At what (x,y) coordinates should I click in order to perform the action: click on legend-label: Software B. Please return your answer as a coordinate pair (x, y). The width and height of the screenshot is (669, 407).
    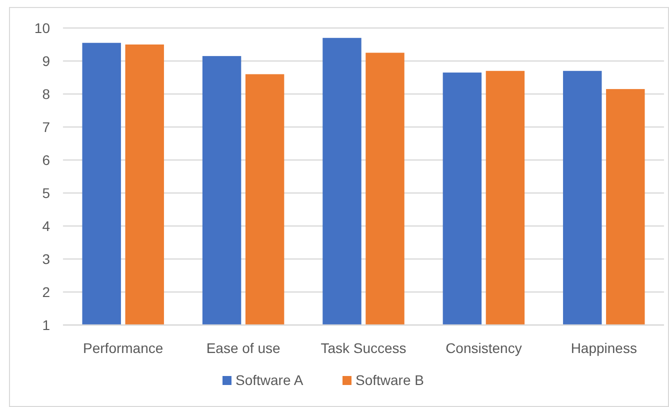
    Looking at the image, I should click on (390, 380).